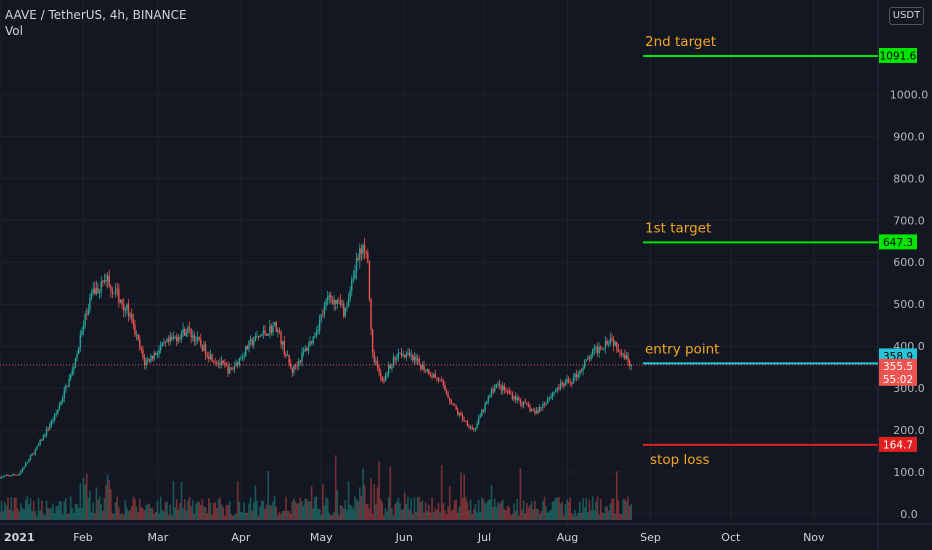  Describe the element at coordinates (96, 15) in the screenshot. I see `symbol-title: AAVE / TetherUS, 4h, BINANCE` at that location.